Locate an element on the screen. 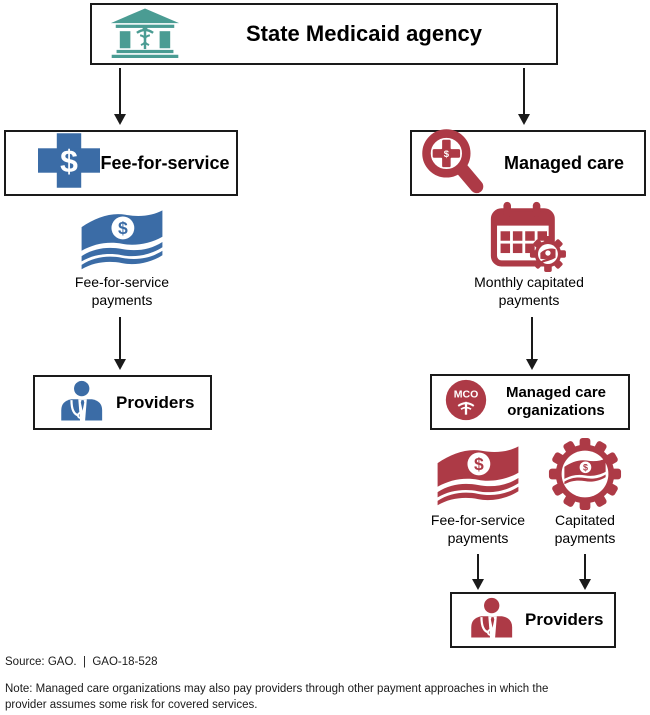  banknote-dollar-icon-blue: $ is located at coordinates (122, 241).